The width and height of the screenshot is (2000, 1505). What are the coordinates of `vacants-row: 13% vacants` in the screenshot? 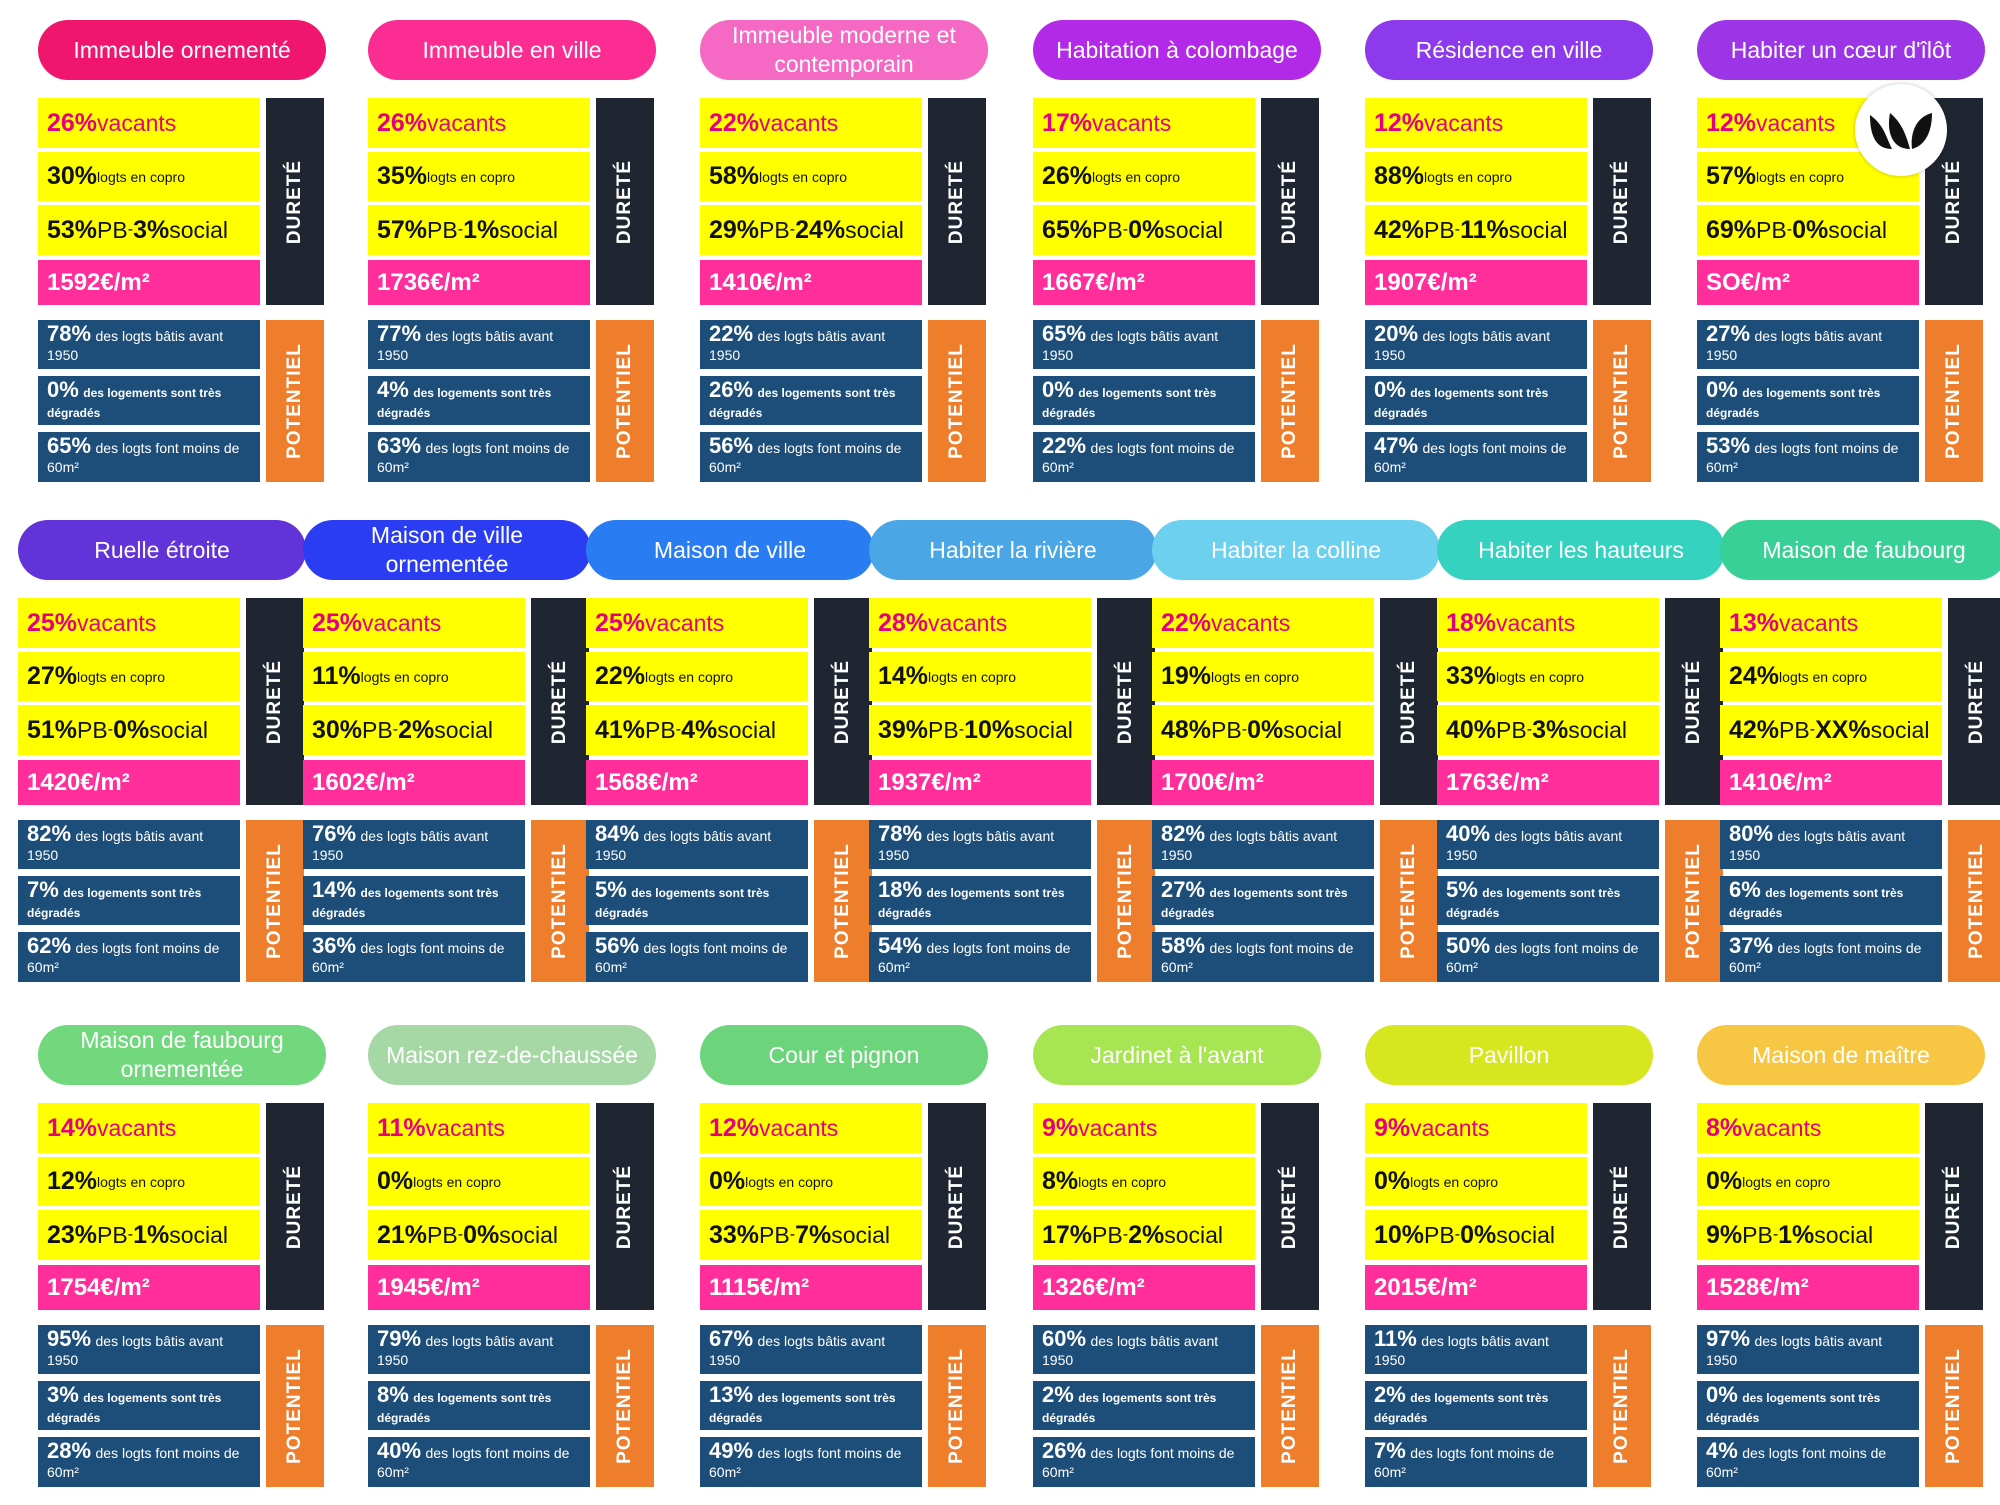 It's located at (1831, 623).